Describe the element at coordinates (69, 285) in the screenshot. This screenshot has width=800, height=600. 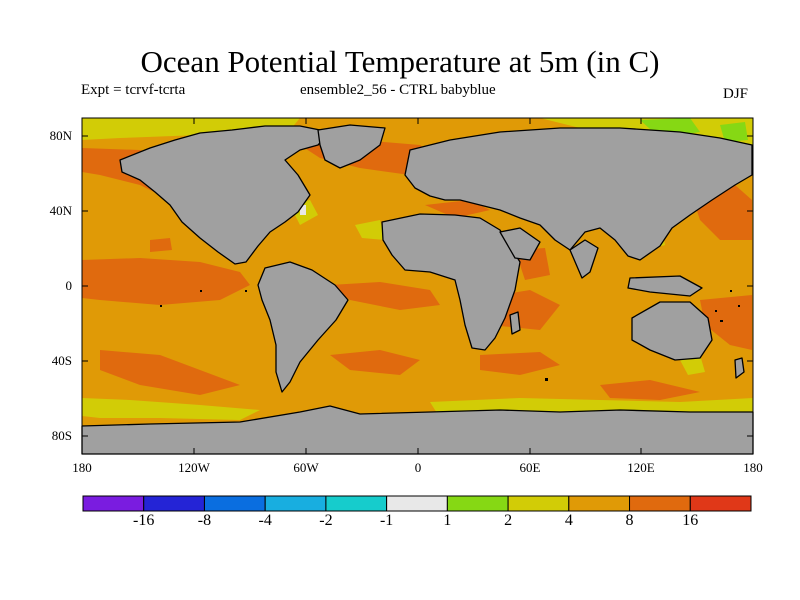
I see `y-tick-label: 0` at that location.